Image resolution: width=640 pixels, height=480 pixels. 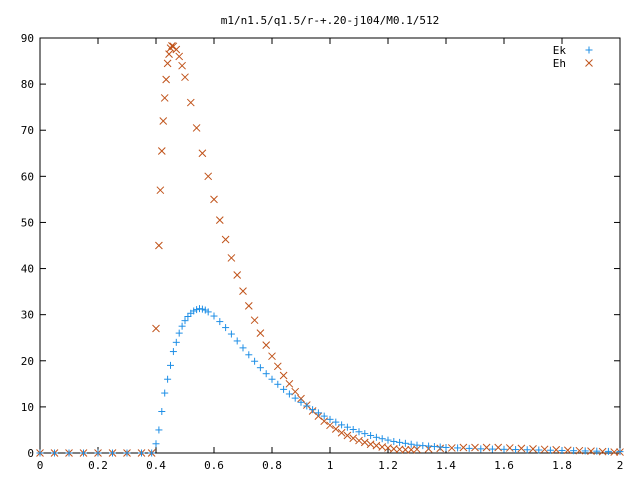 What do you see at coordinates (504, 465) in the screenshot?
I see `x-tick-label: 1.6` at bounding box center [504, 465].